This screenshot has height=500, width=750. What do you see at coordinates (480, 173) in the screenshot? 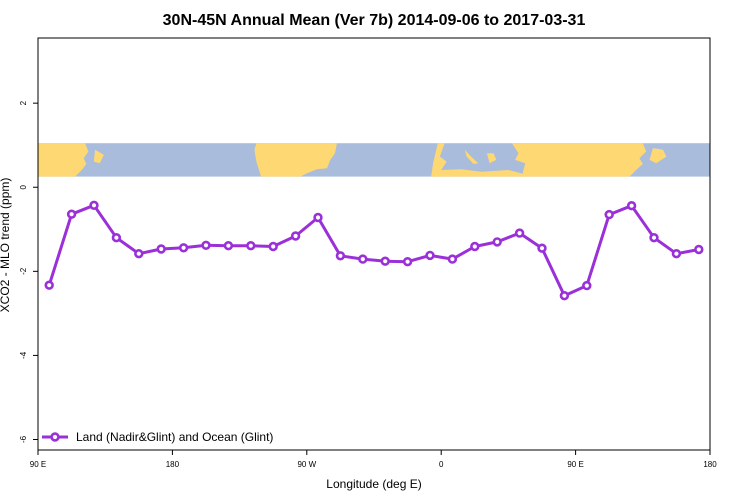
I see `land-north-africa` at bounding box center [480, 173].